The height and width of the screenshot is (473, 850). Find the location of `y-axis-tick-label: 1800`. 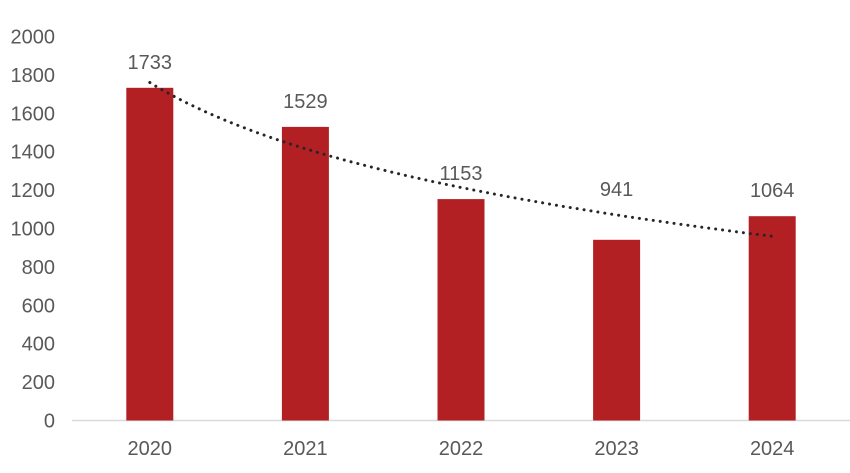

y-axis-tick-label: 1800 is located at coordinates (33, 76).